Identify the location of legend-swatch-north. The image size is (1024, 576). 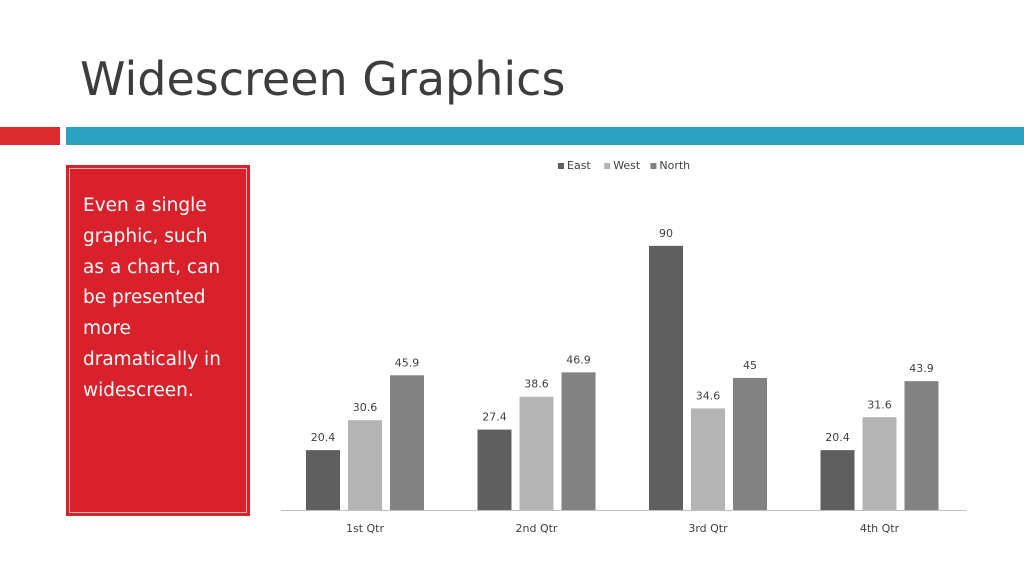
(653, 166).